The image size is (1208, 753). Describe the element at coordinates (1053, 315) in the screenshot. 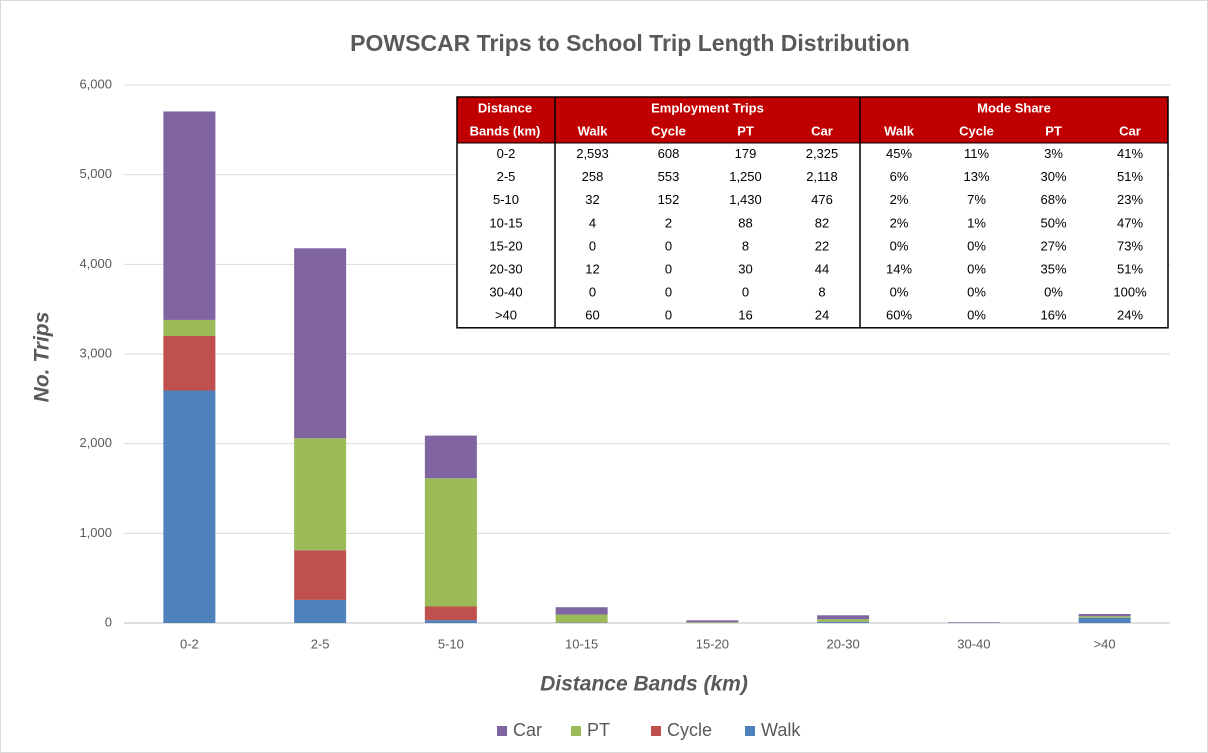

I see `table-cell: 16%` at that location.